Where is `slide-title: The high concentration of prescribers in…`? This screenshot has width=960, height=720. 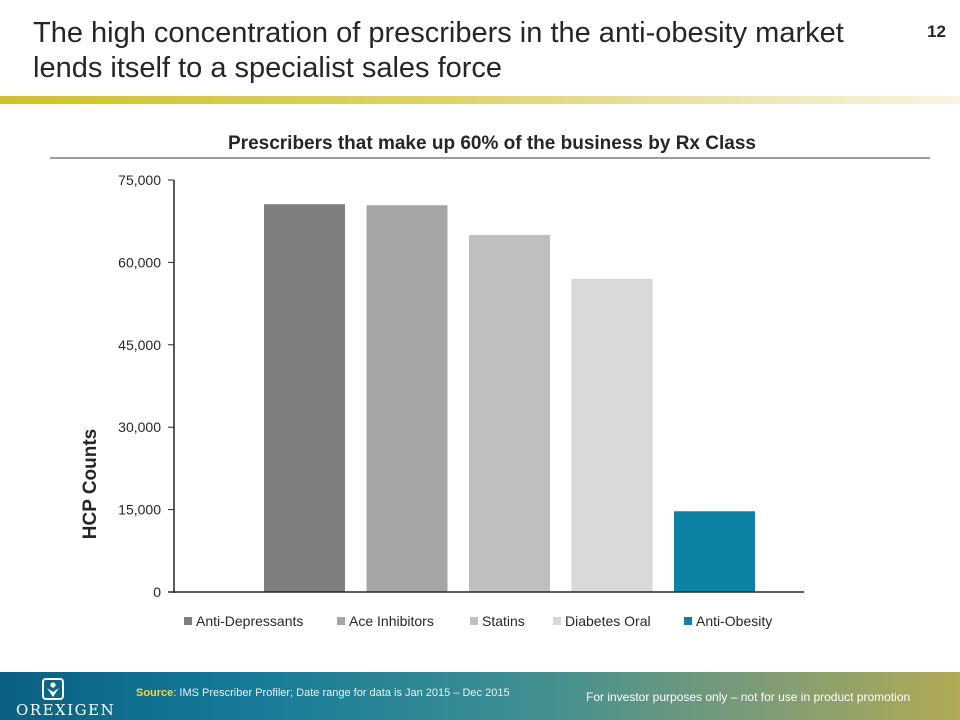 slide-title: The high concentration of prescribers in… is located at coordinates (438, 50).